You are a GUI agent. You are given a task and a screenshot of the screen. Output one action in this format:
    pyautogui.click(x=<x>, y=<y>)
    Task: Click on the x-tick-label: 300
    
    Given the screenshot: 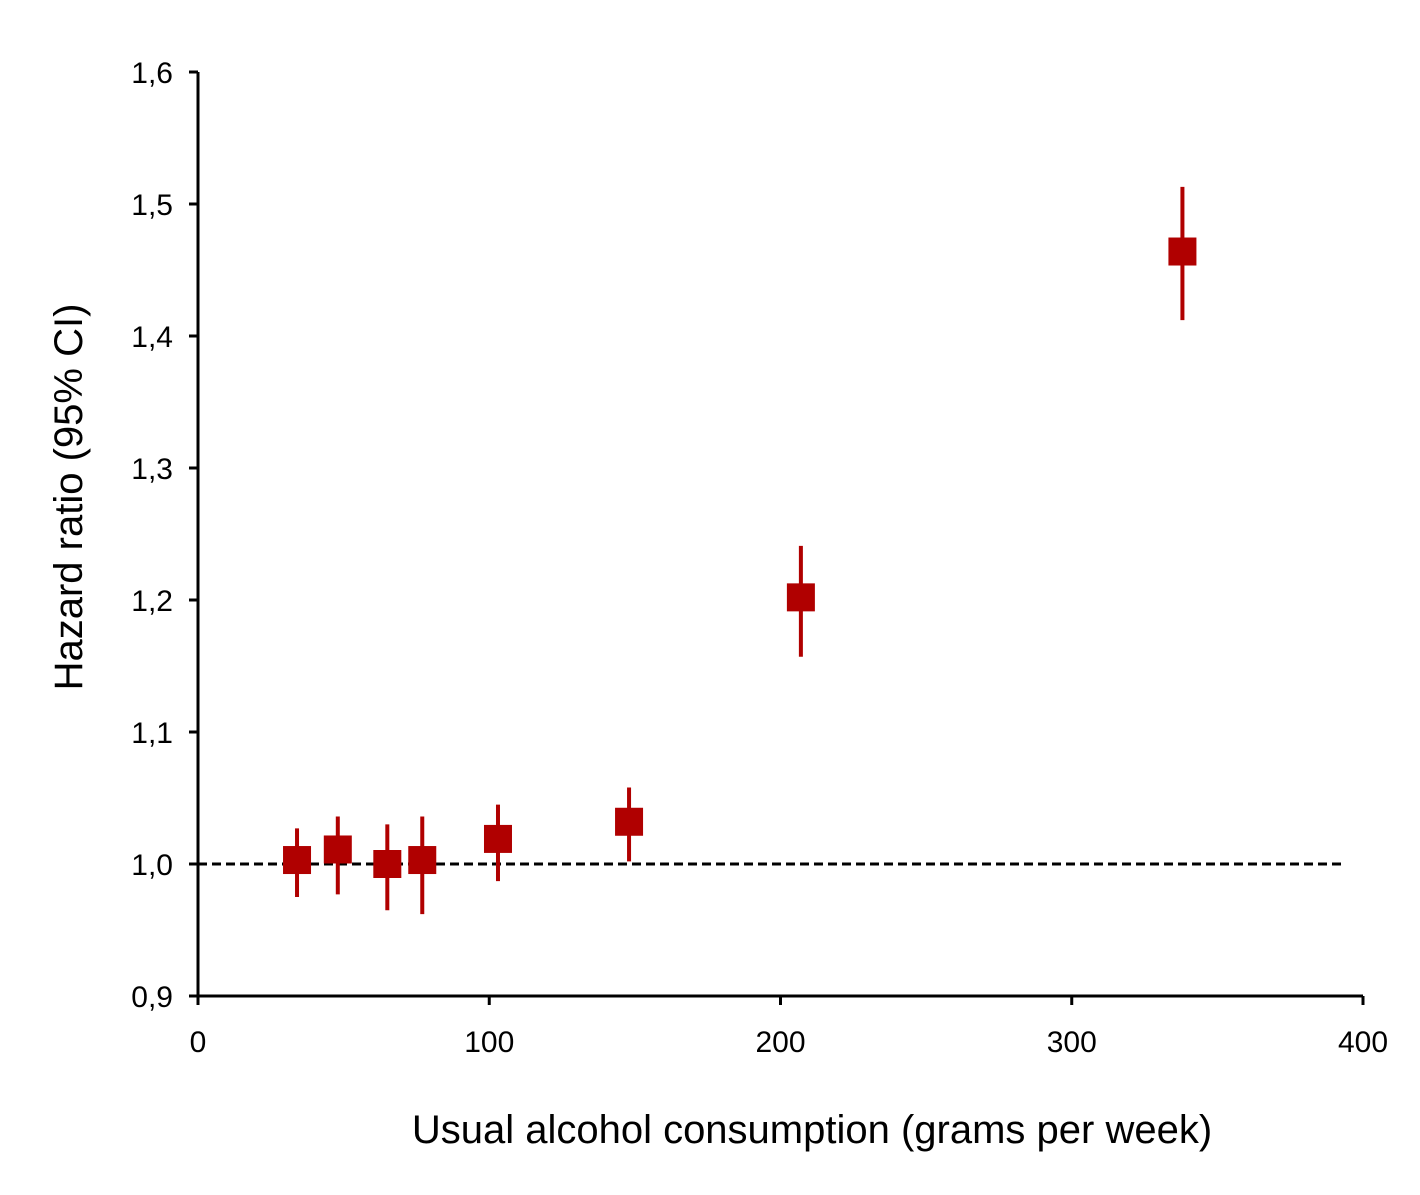 What is the action you would take?
    pyautogui.click(x=1072, y=1042)
    